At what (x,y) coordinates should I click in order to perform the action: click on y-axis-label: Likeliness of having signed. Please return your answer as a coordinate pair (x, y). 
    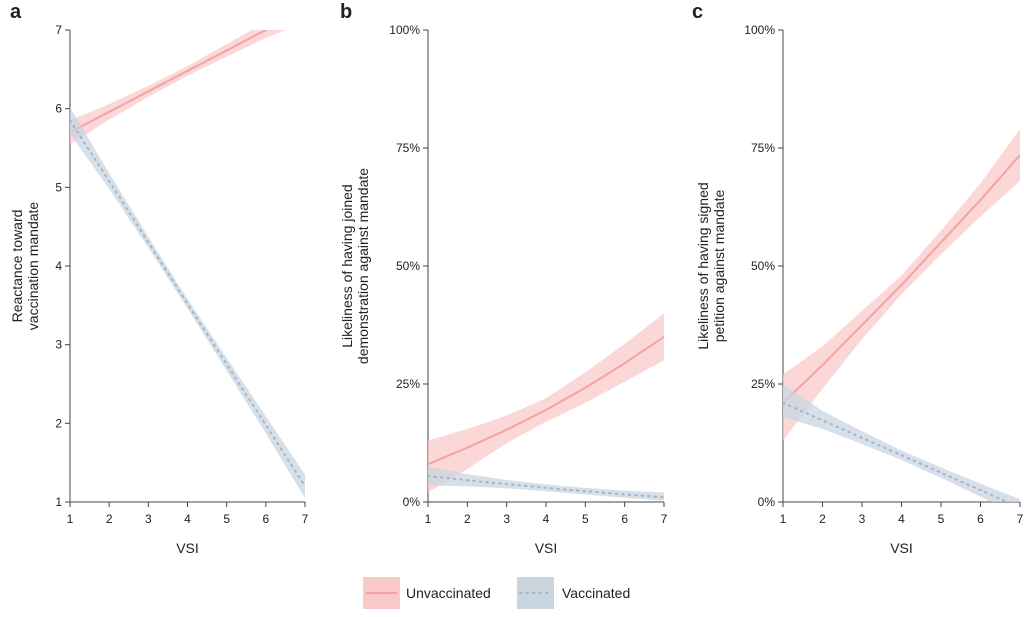
    Looking at the image, I should click on (703, 265).